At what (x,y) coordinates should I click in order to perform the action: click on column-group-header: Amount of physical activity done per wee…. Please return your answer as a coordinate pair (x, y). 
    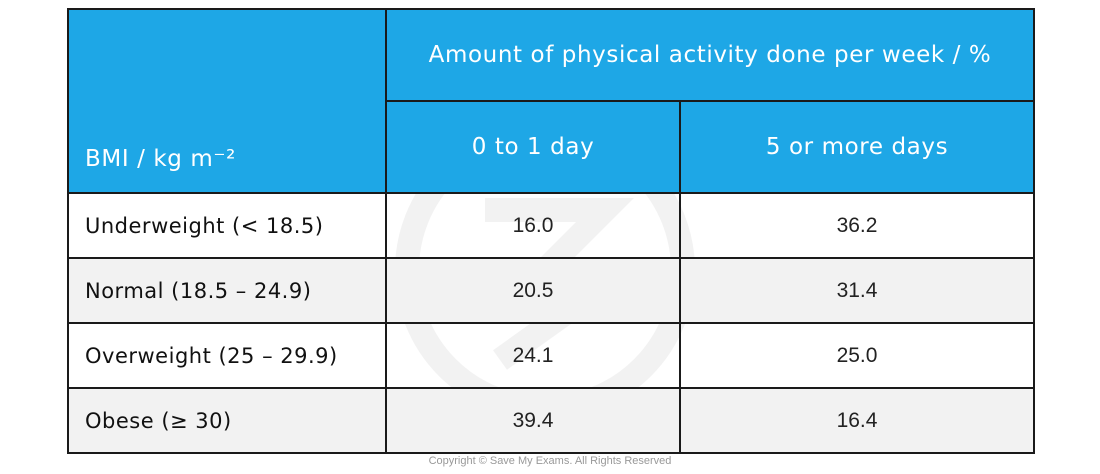
    Looking at the image, I should click on (710, 55).